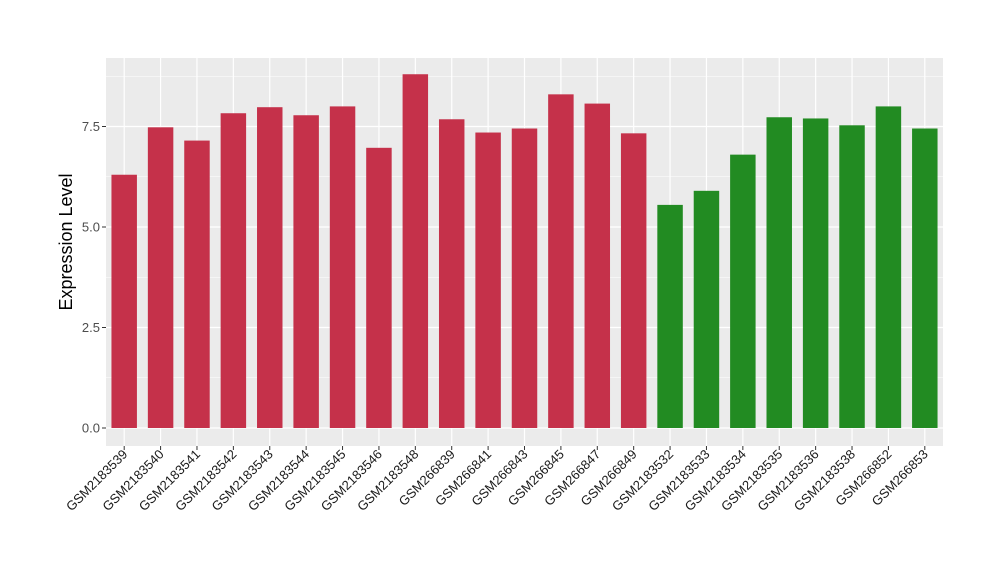 This screenshot has height=585, width=1000. I want to click on bar-GSM266847, so click(597, 265).